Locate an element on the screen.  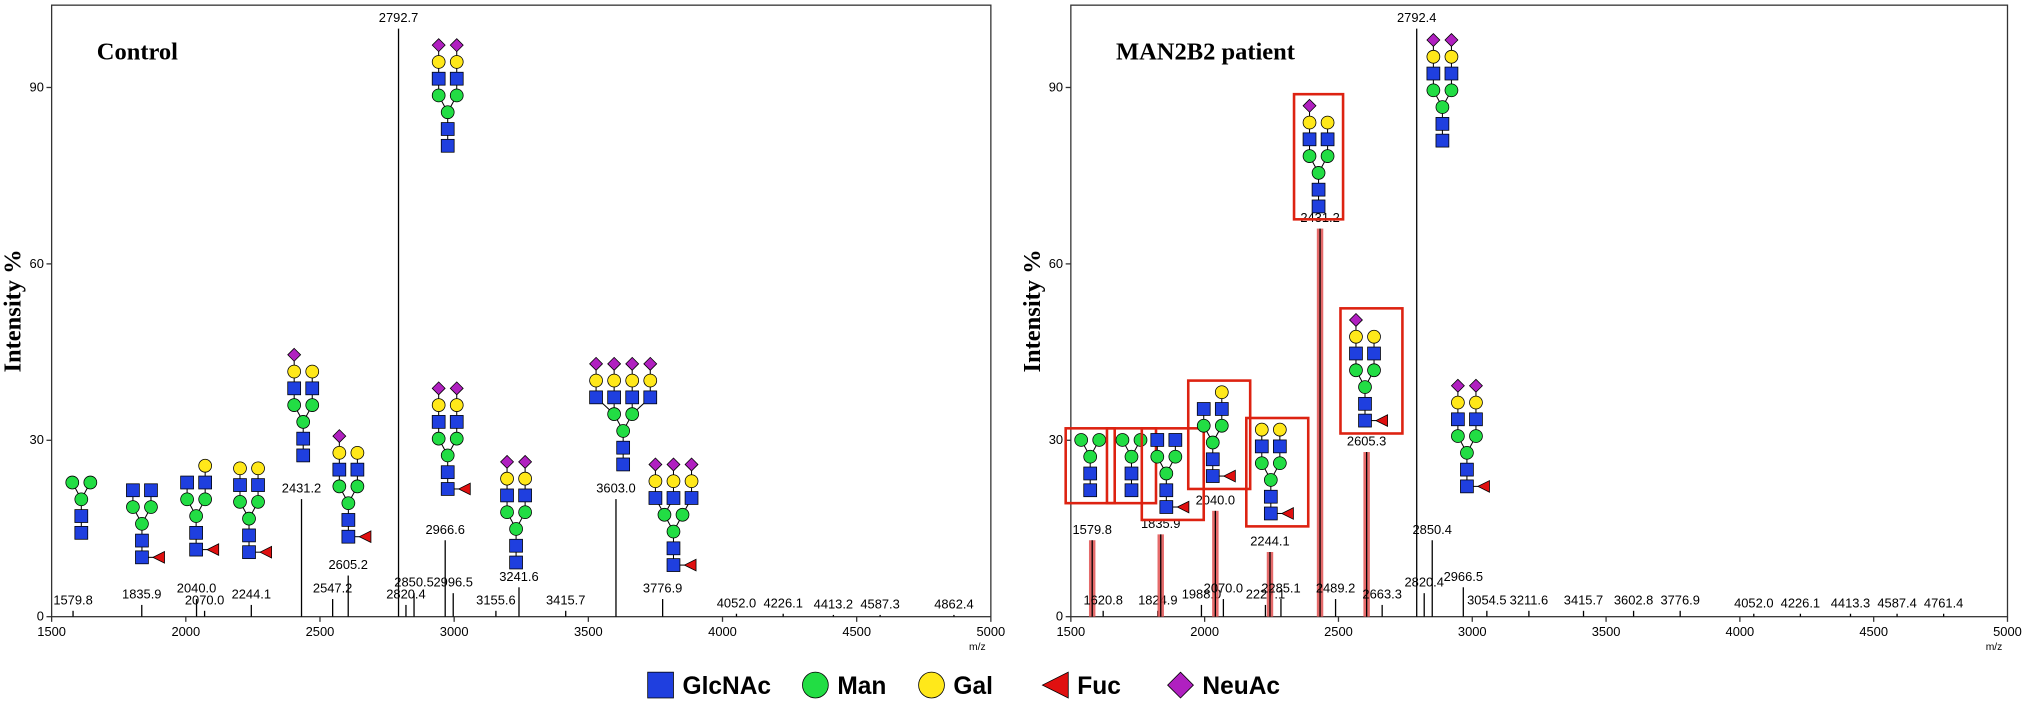
y-tick-label: 30 is located at coordinates (1056, 439).